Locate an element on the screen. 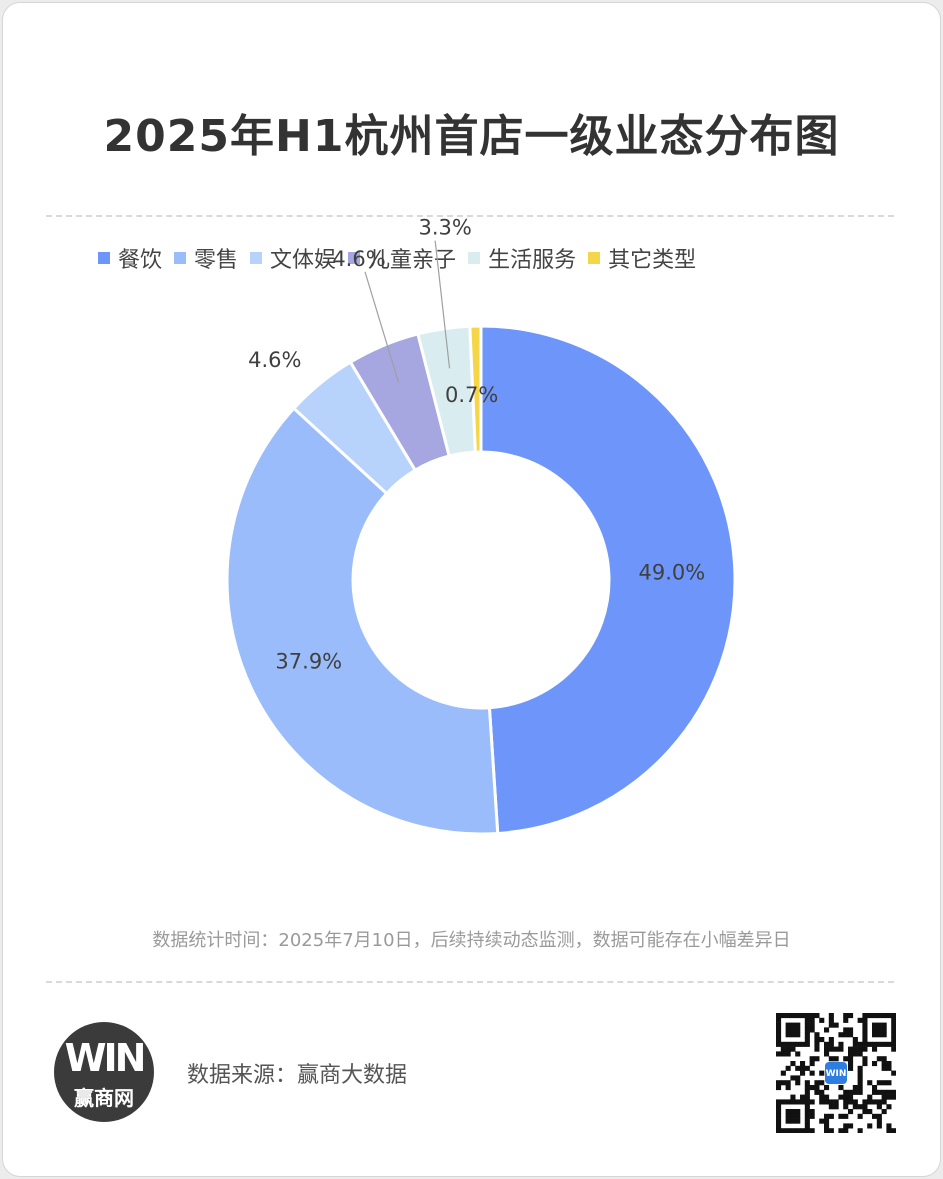  slice-dining is located at coordinates (608, 580).